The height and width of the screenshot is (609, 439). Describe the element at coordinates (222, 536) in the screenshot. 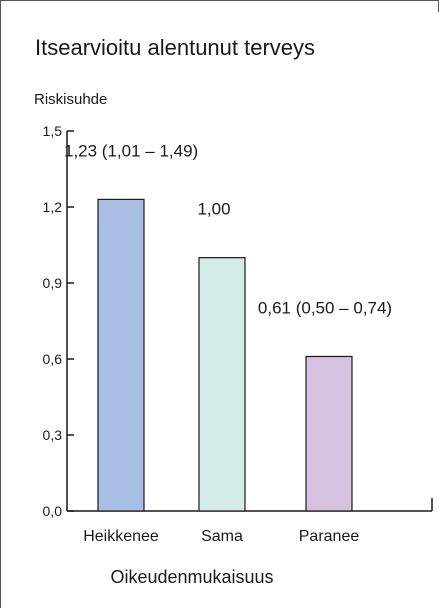

I see `x-tick-label: Sama` at that location.